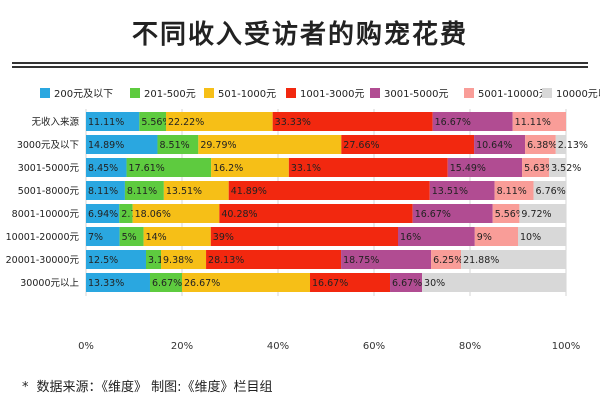 Image resolution: width=600 pixels, height=412 pixels. Describe the element at coordinates (46, 214) in the screenshot. I see `category-label: 8001-10000元` at that location.